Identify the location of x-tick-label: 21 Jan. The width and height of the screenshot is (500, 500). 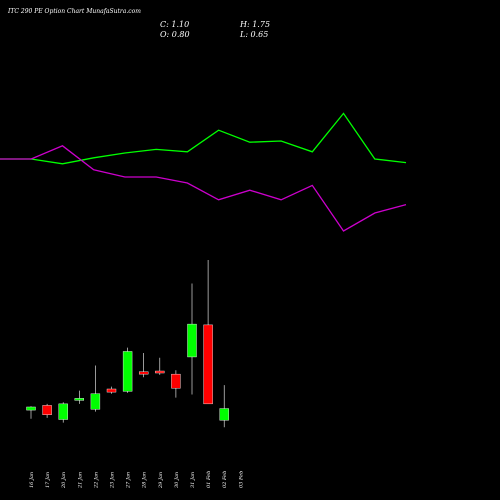
(80, 480).